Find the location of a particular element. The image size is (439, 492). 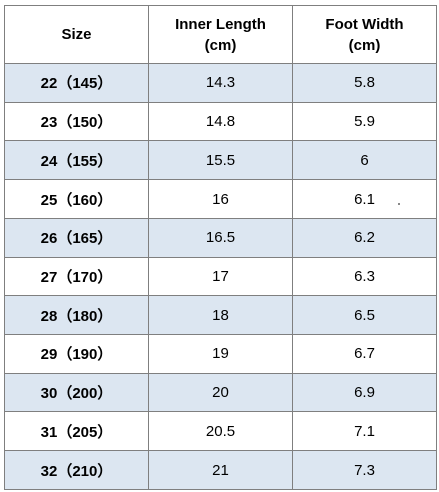

table-row: 24（155） 15.5 6 is located at coordinates (220, 160).